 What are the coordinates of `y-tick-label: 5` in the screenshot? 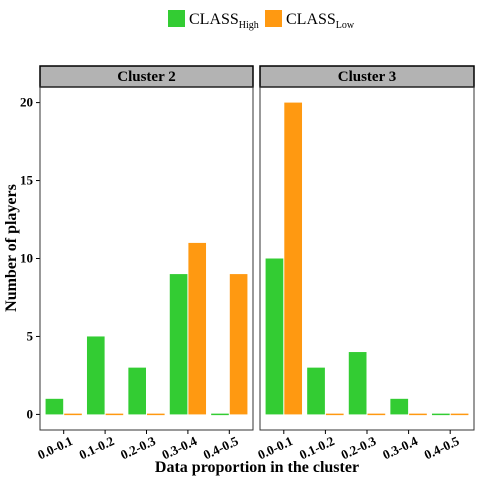 It's located at (30, 335).